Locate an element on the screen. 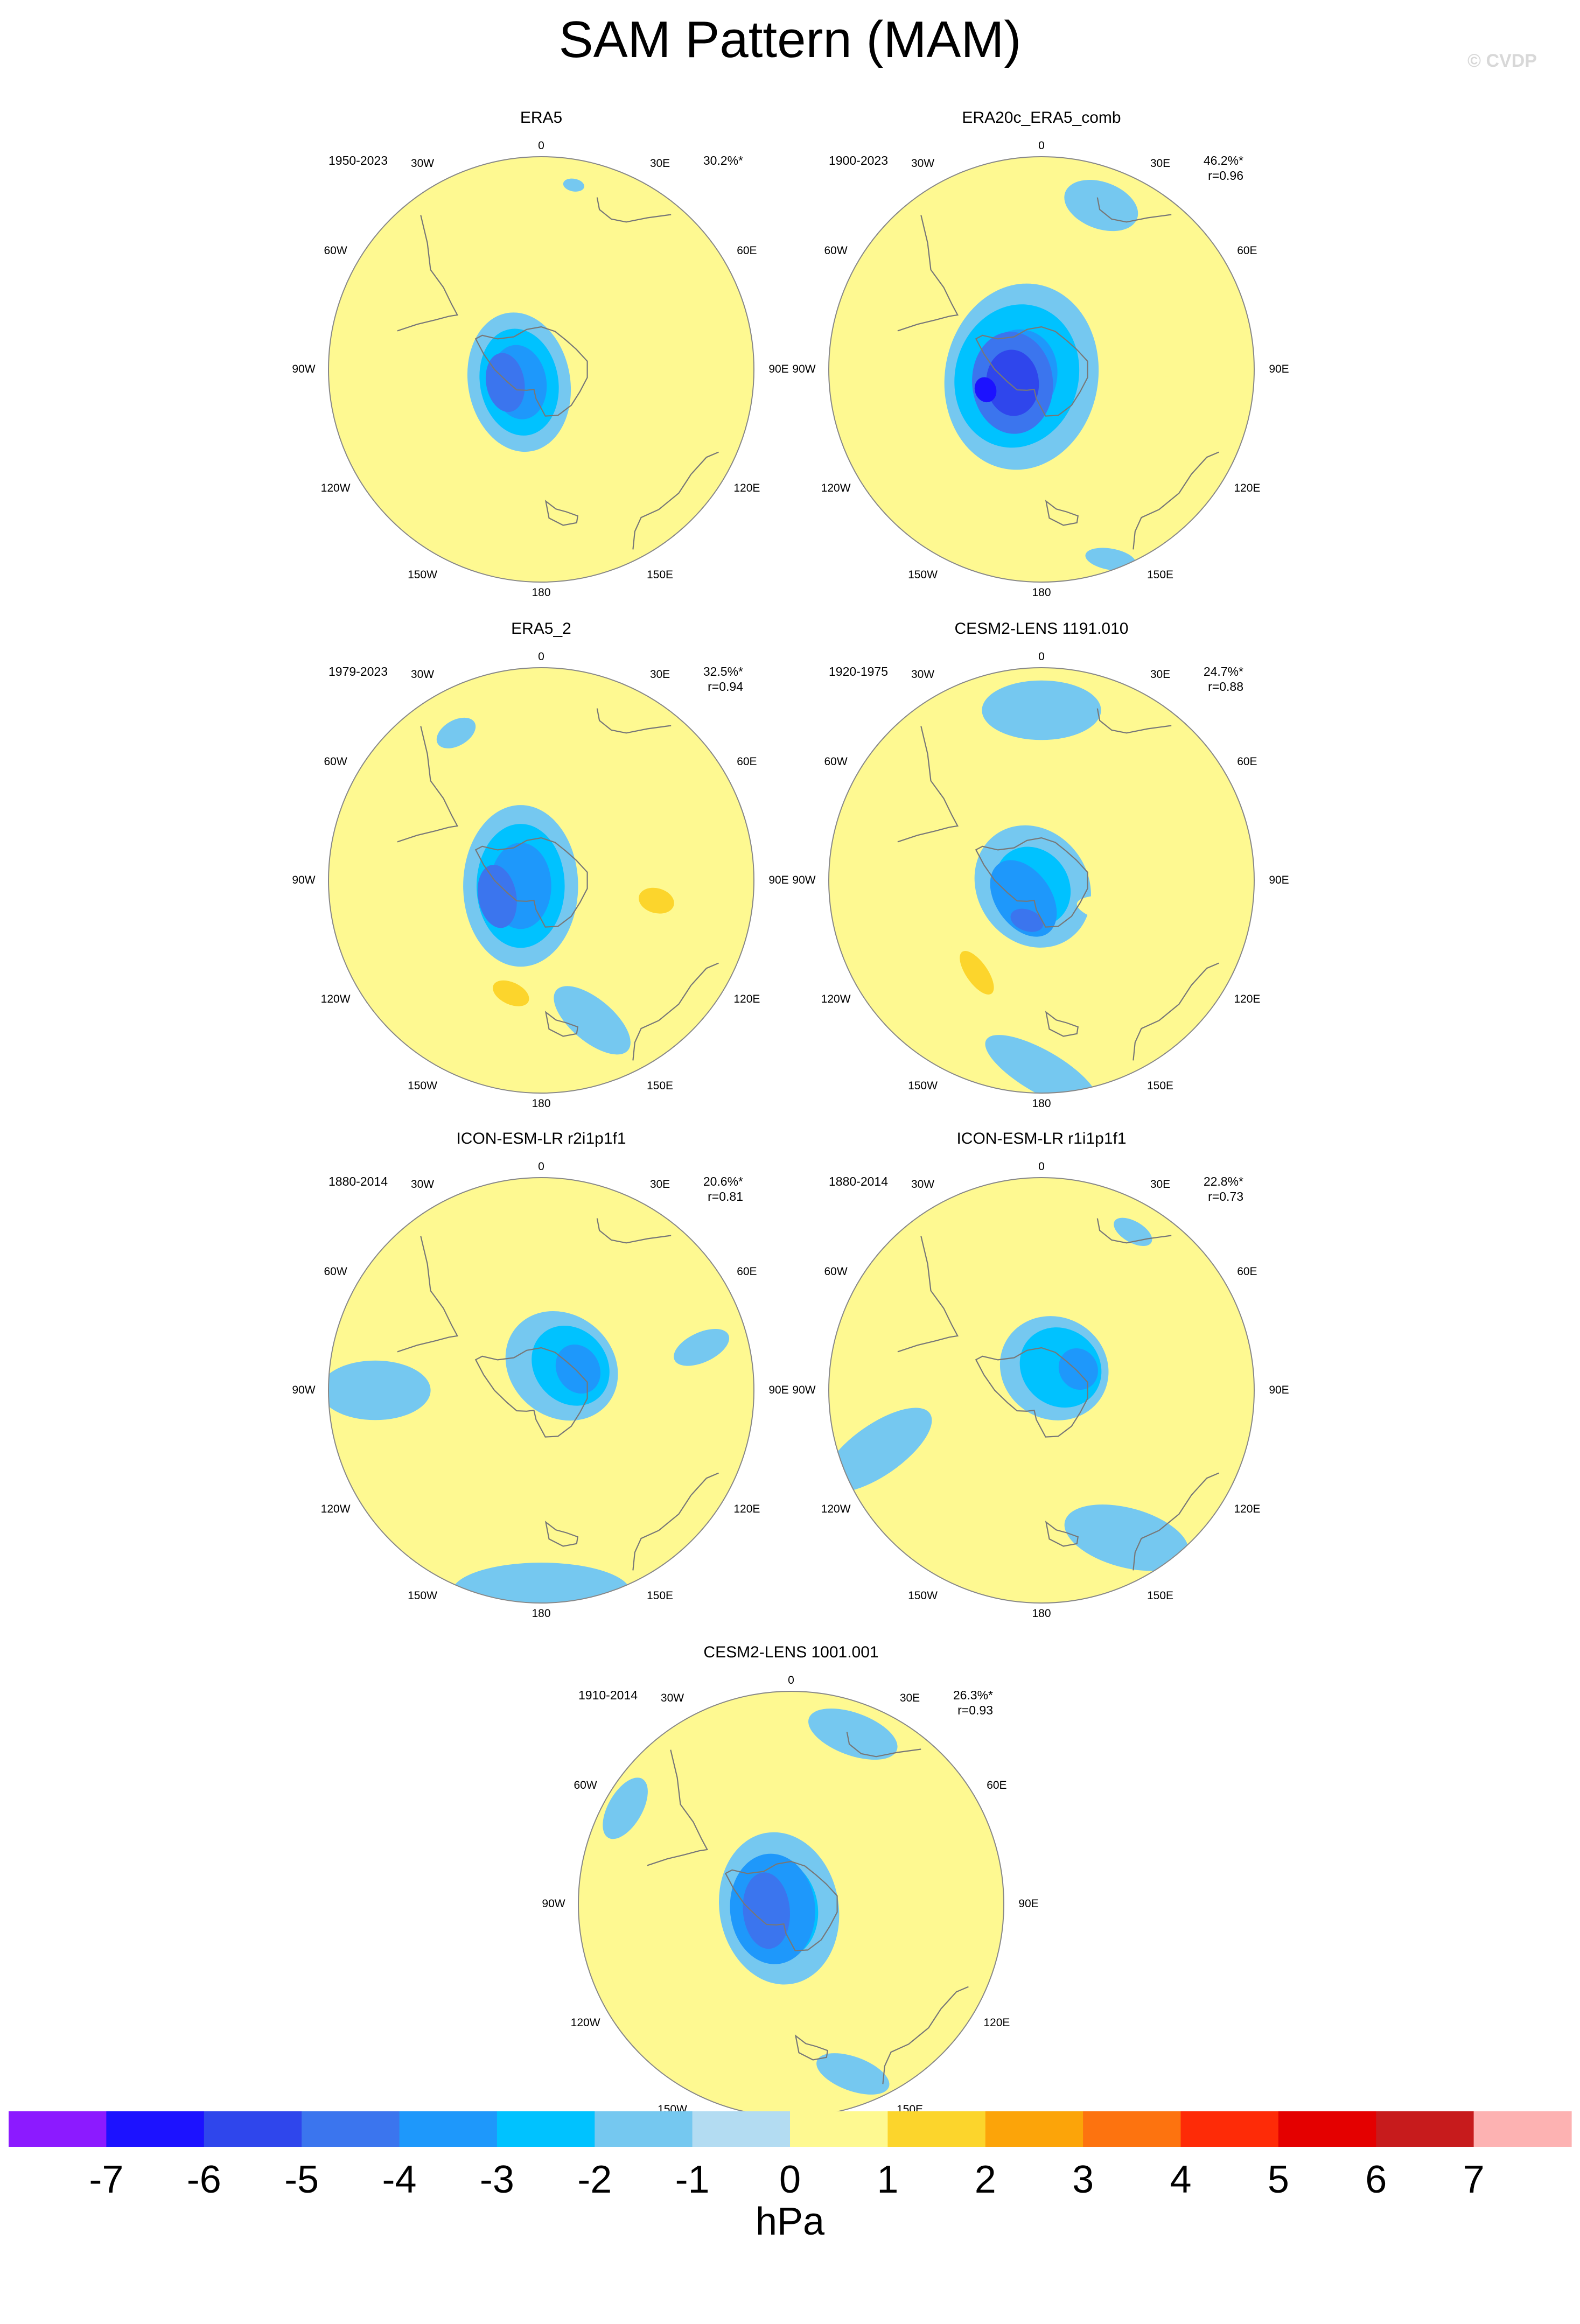  map-boundary-icon-r1 is located at coordinates (1041, 1390).